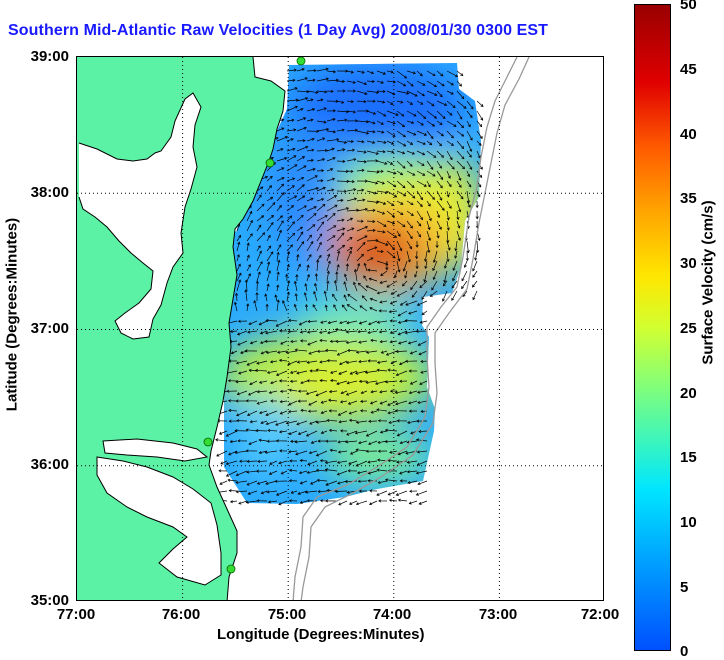 The image size is (724, 660). Describe the element at coordinates (50, 464) in the screenshot. I see `y-tick-label: 36:00` at that location.